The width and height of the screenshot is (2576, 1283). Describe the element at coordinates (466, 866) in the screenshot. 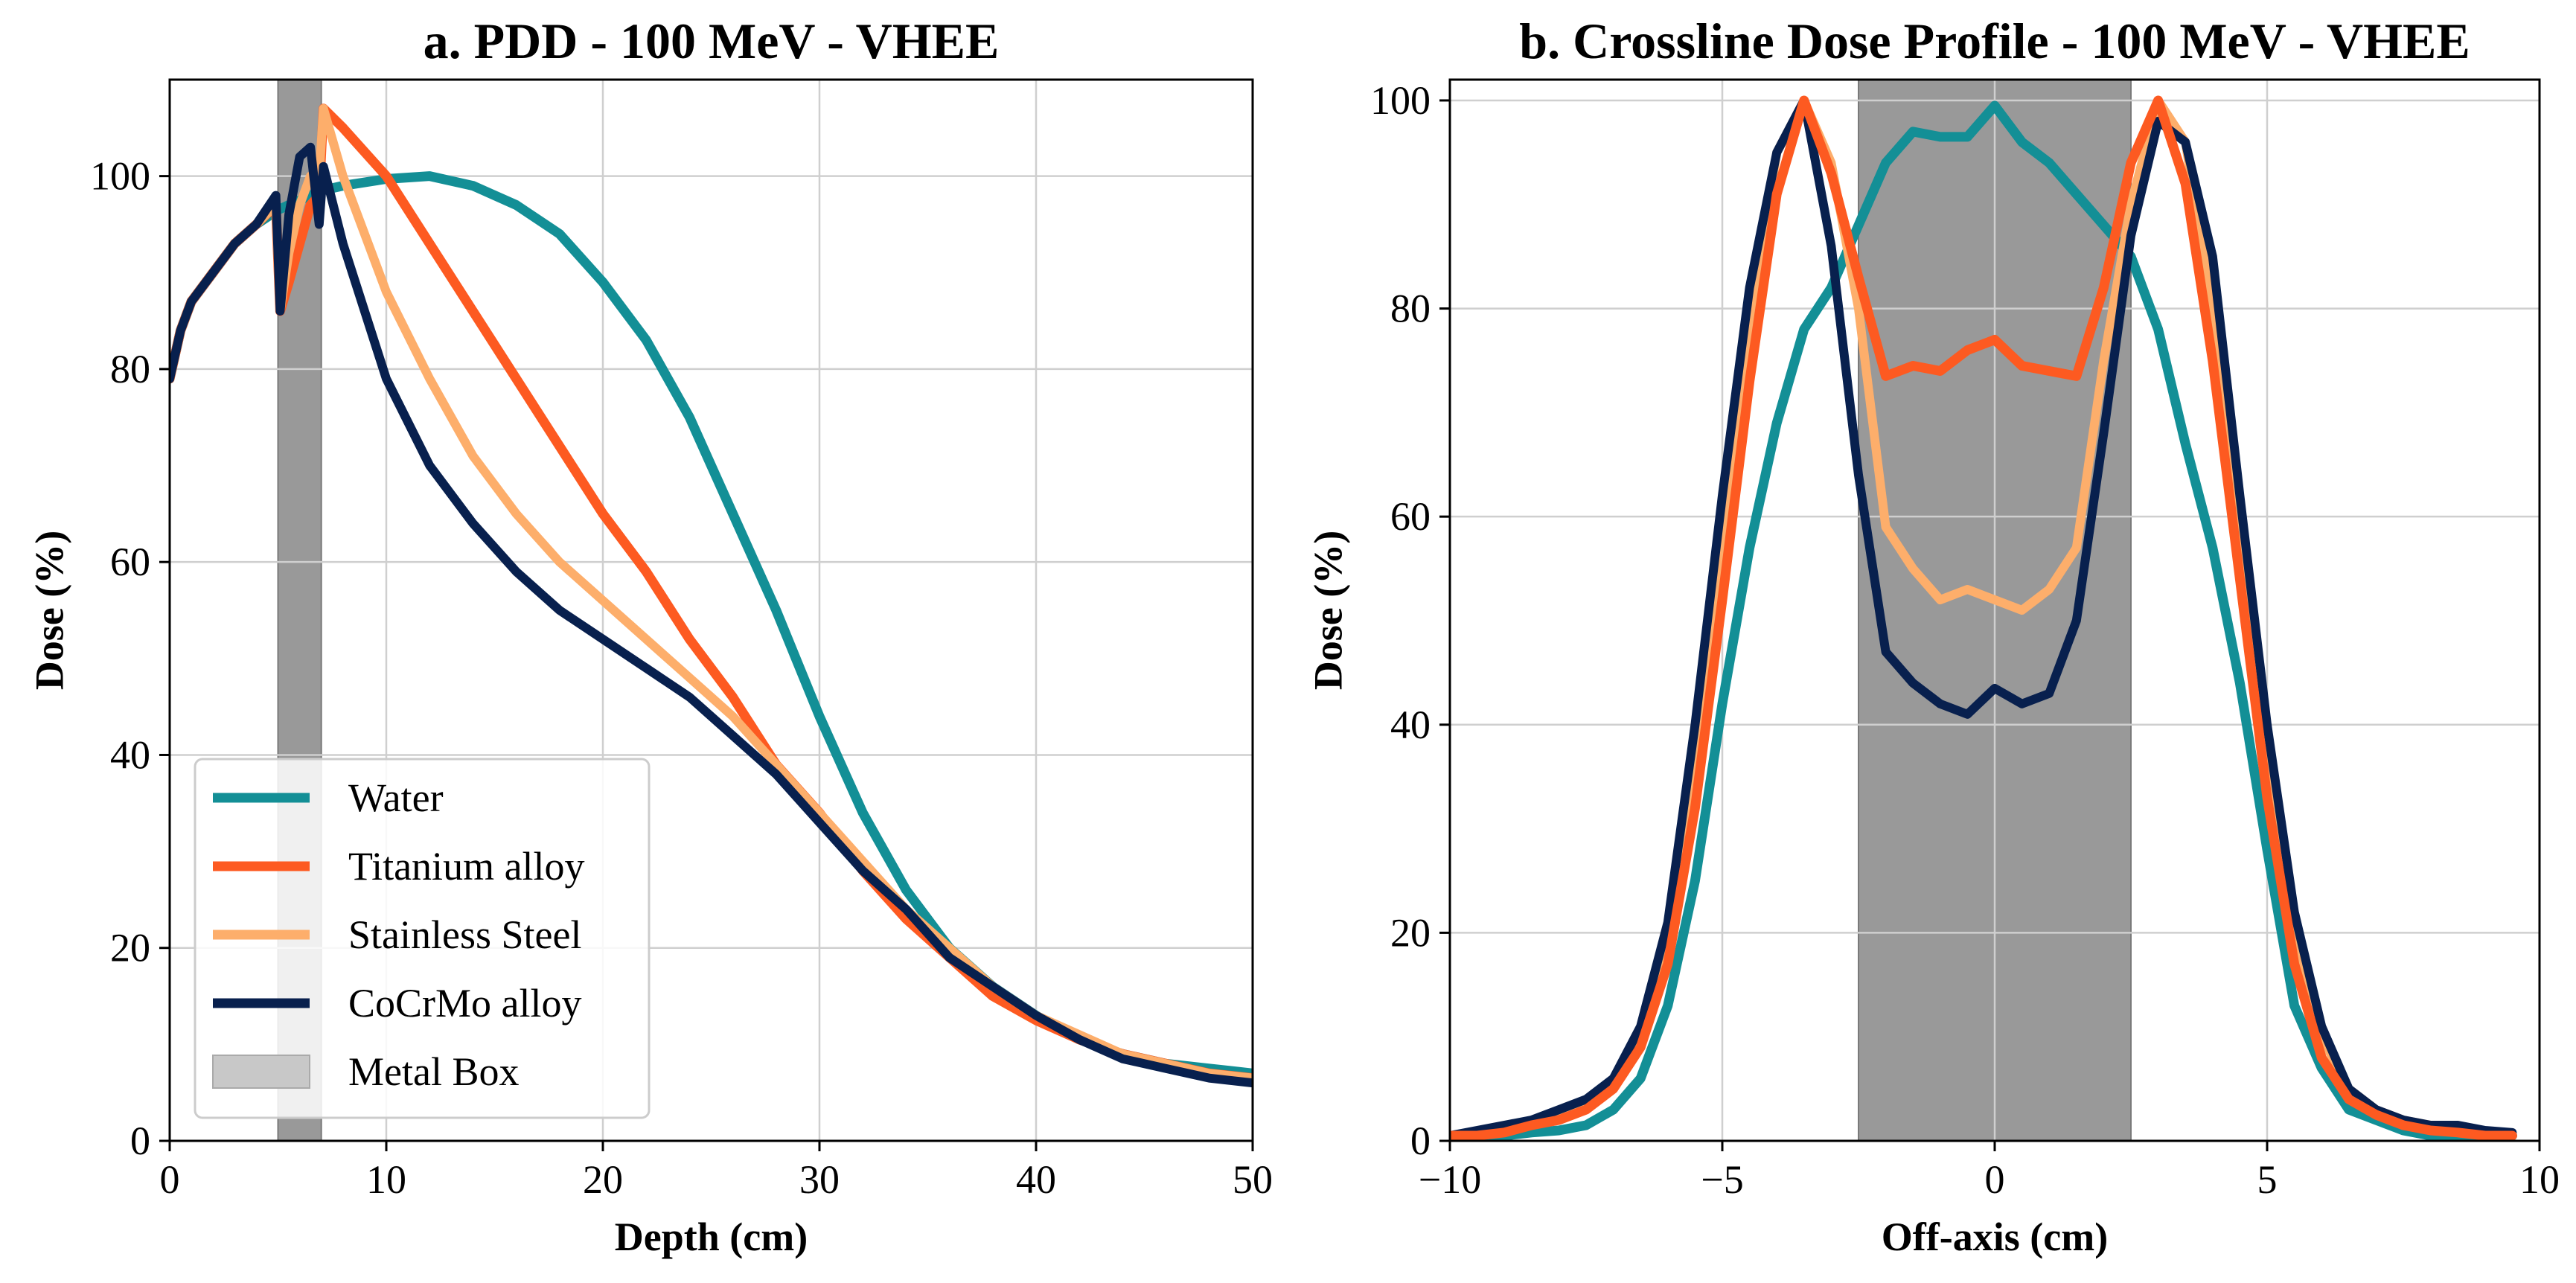

I see `legend-label: Titanium alloy` at that location.